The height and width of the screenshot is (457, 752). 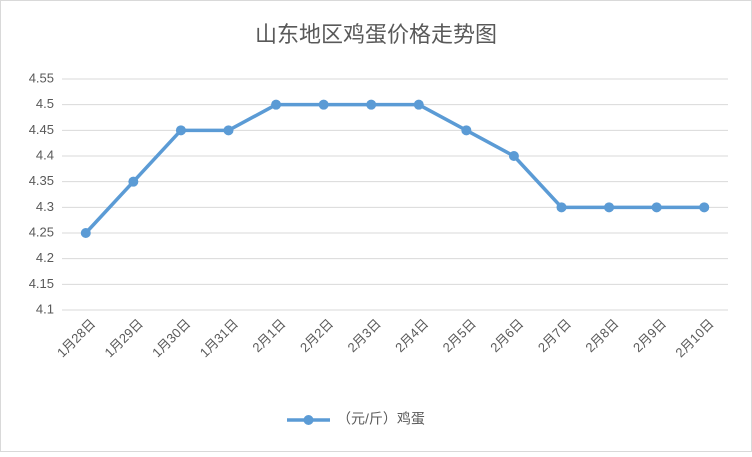 What do you see at coordinates (41, 231) in the screenshot?
I see `y-tick-label: 4.25` at bounding box center [41, 231].